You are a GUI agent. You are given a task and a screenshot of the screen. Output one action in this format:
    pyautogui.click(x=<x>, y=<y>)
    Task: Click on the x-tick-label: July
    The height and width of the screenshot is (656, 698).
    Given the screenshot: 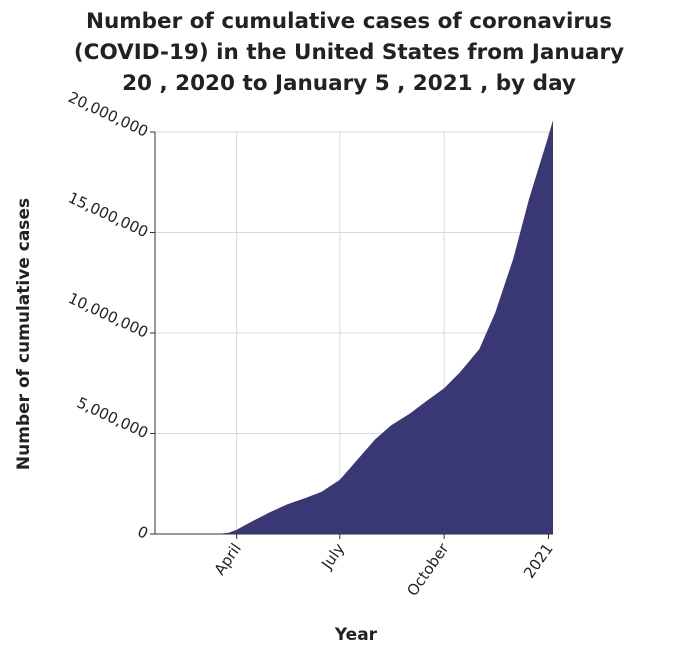 What is the action you would take?
    pyautogui.click(x=332, y=556)
    